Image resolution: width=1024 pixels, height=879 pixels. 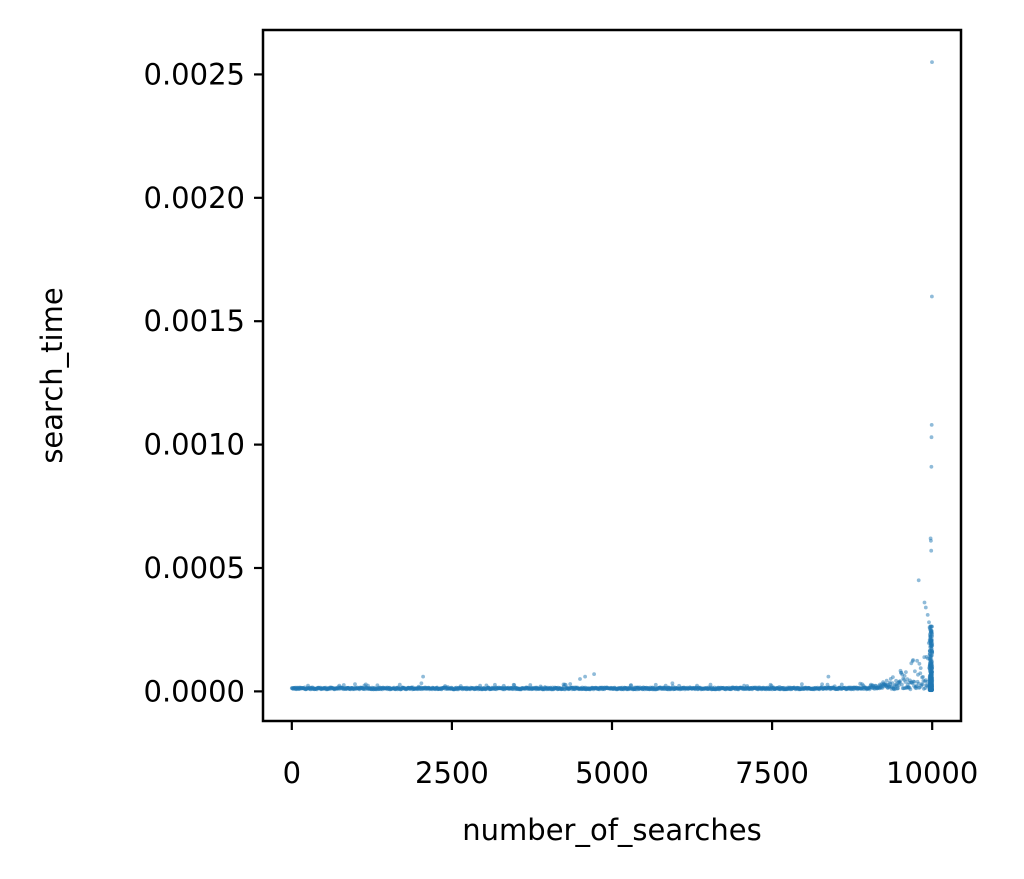 What do you see at coordinates (611, 830) in the screenshot?
I see `x-axis-label: number_of_searches` at bounding box center [611, 830].